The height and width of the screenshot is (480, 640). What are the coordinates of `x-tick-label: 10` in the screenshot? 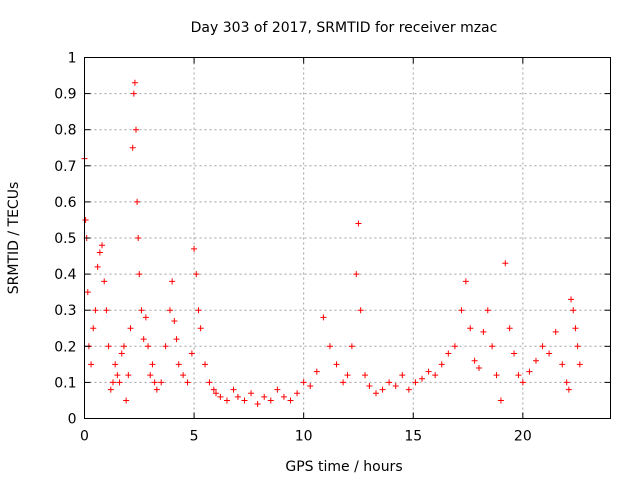 It's located at (304, 437).